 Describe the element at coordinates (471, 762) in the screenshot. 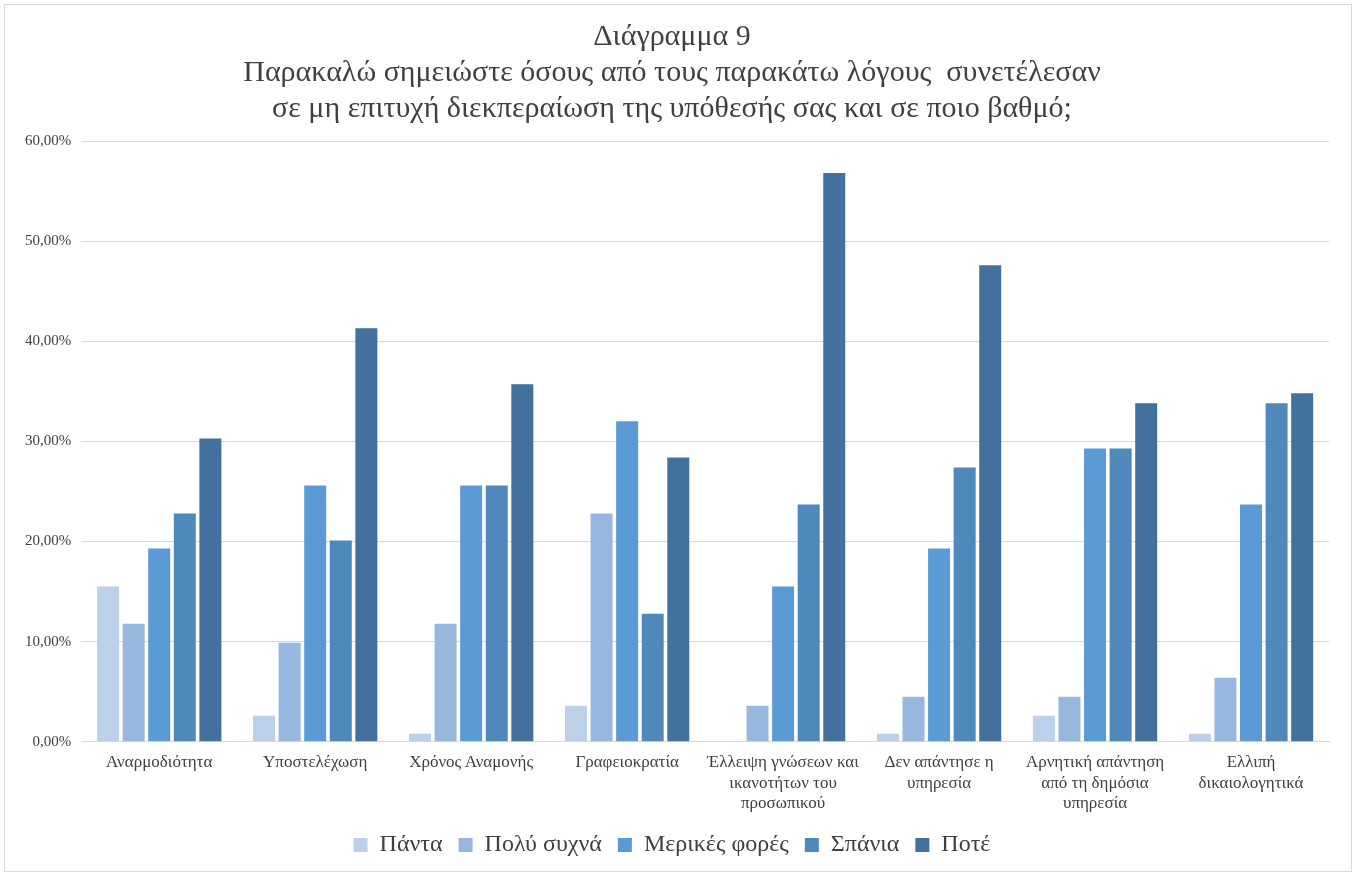

I see `x-tick-label: Χρόνος Αναμονής` at that location.